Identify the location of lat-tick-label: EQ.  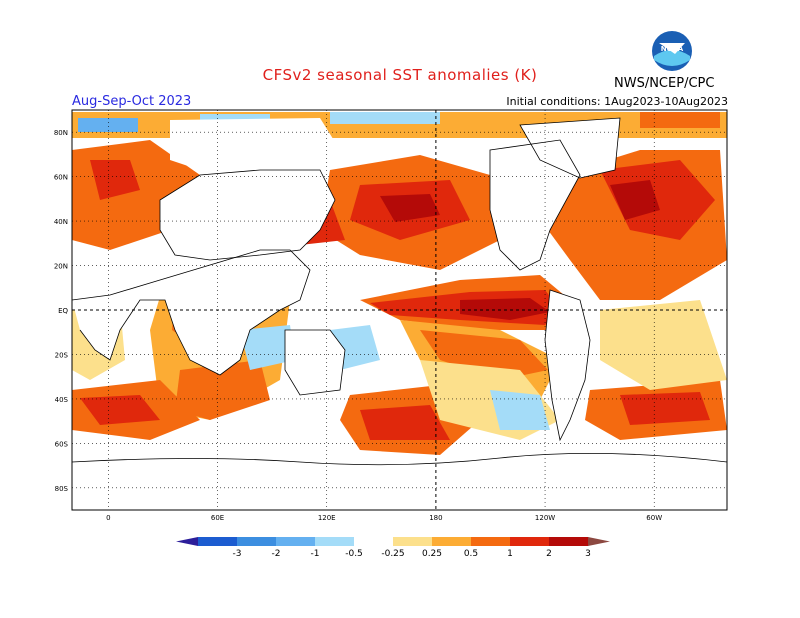
(63, 311).